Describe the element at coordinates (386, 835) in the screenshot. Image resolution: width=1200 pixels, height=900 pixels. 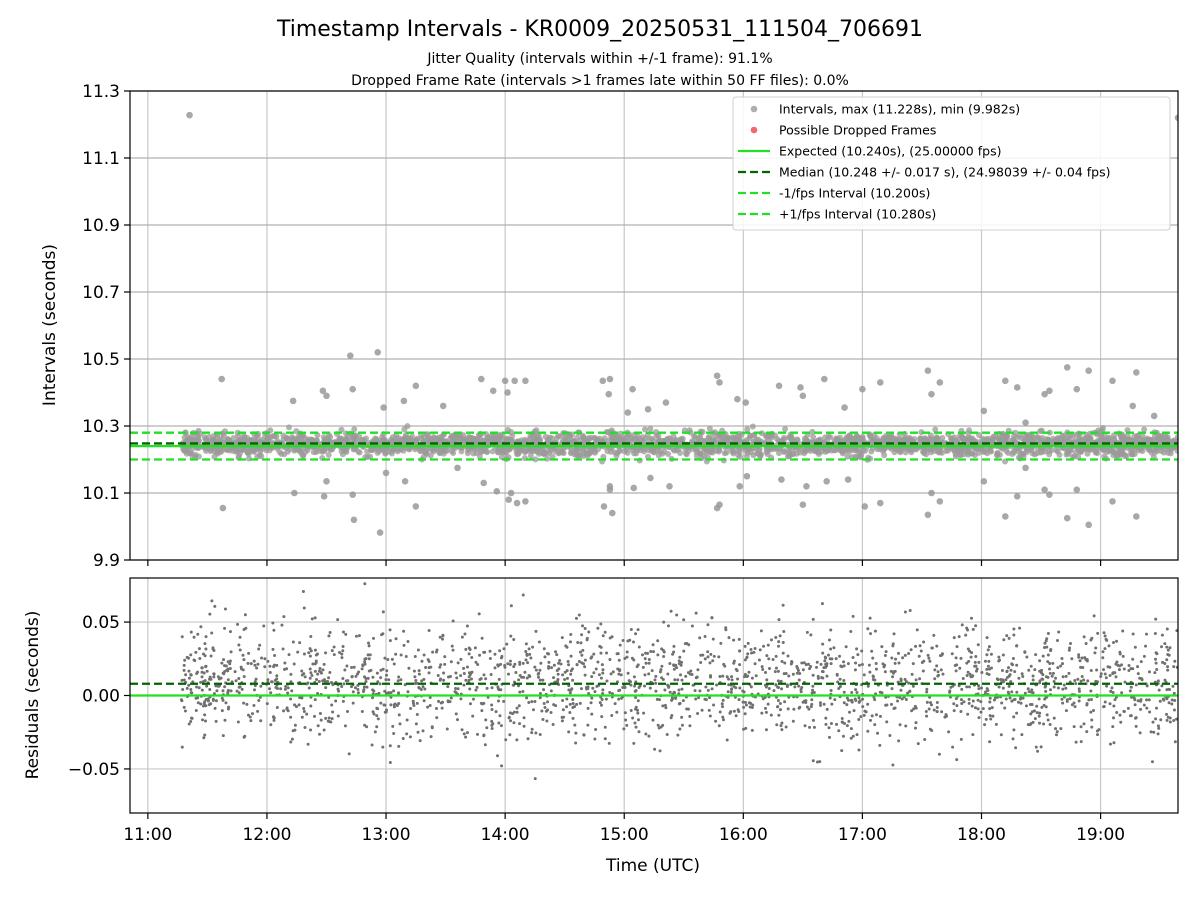
I see `x-tick-label: 13:00` at that location.